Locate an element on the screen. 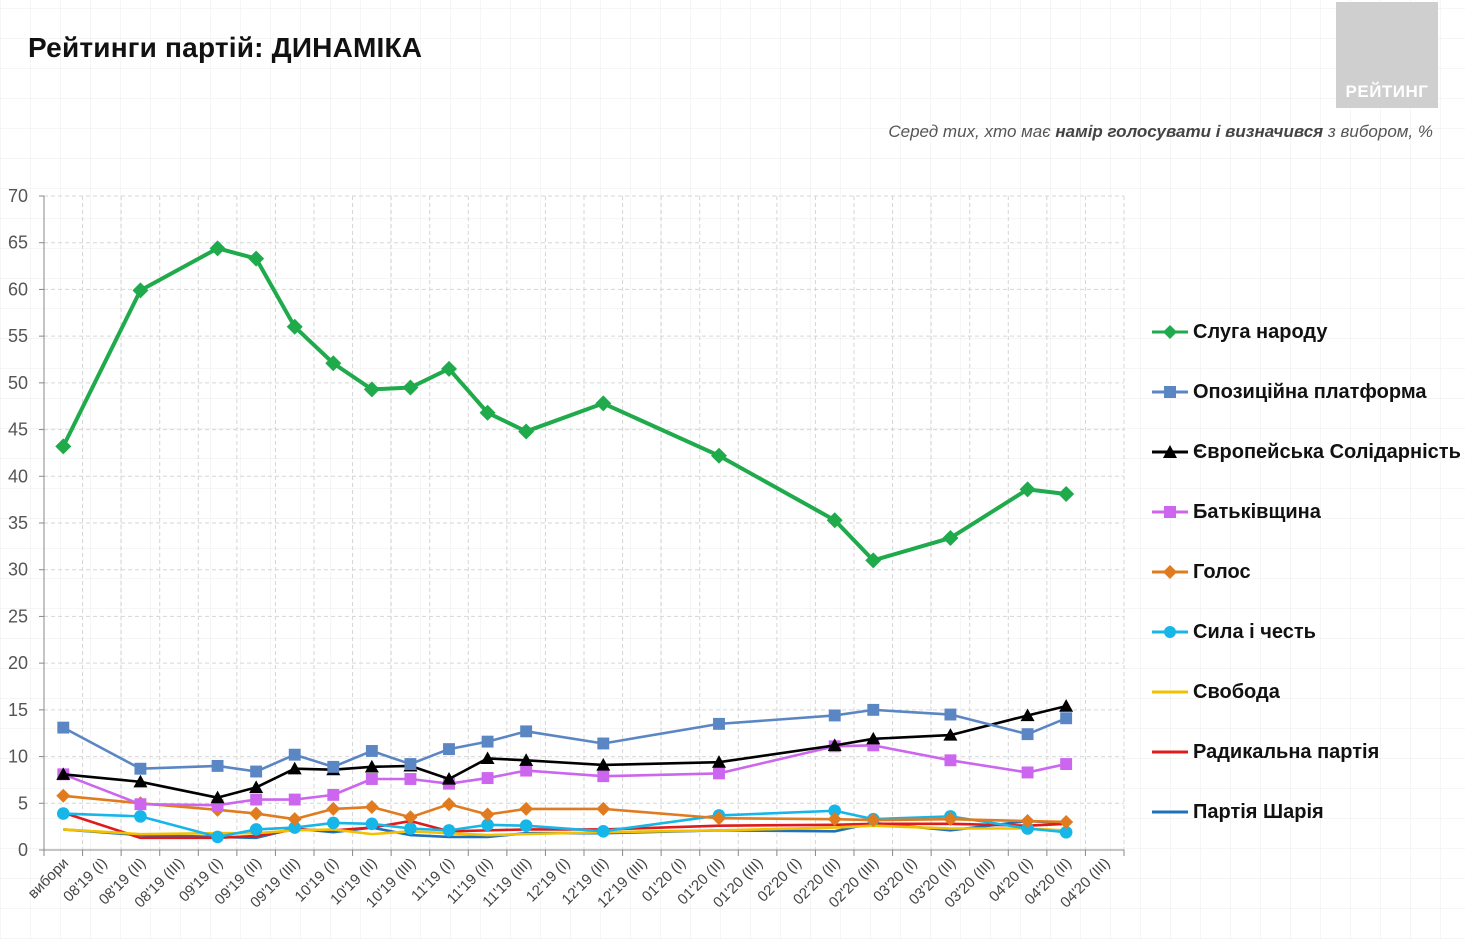  series-2-line is located at coordinates (565, 751).